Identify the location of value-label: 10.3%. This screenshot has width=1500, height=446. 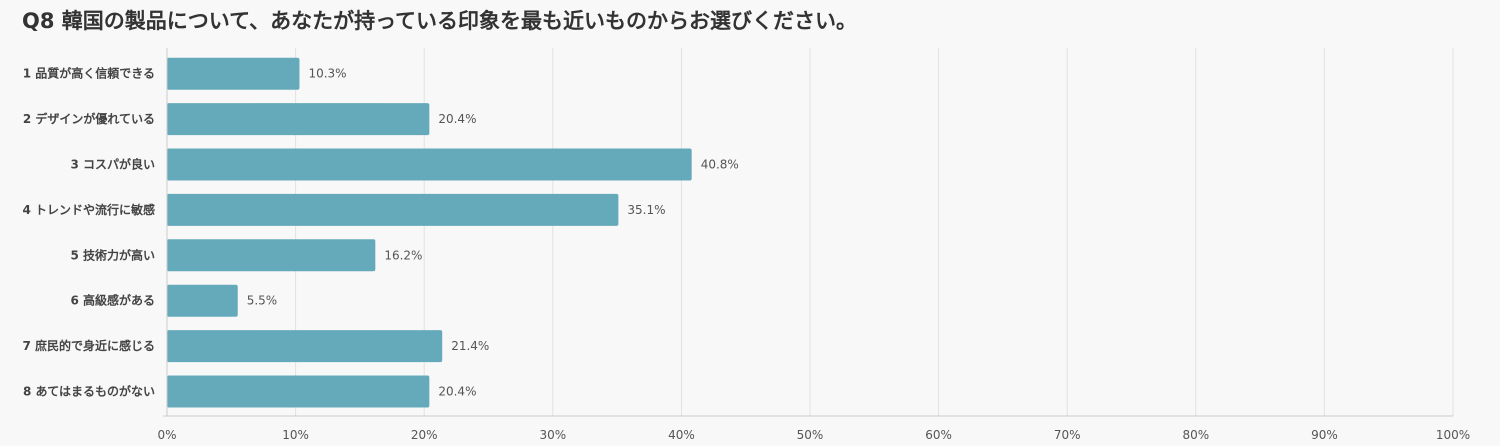
(327, 74).